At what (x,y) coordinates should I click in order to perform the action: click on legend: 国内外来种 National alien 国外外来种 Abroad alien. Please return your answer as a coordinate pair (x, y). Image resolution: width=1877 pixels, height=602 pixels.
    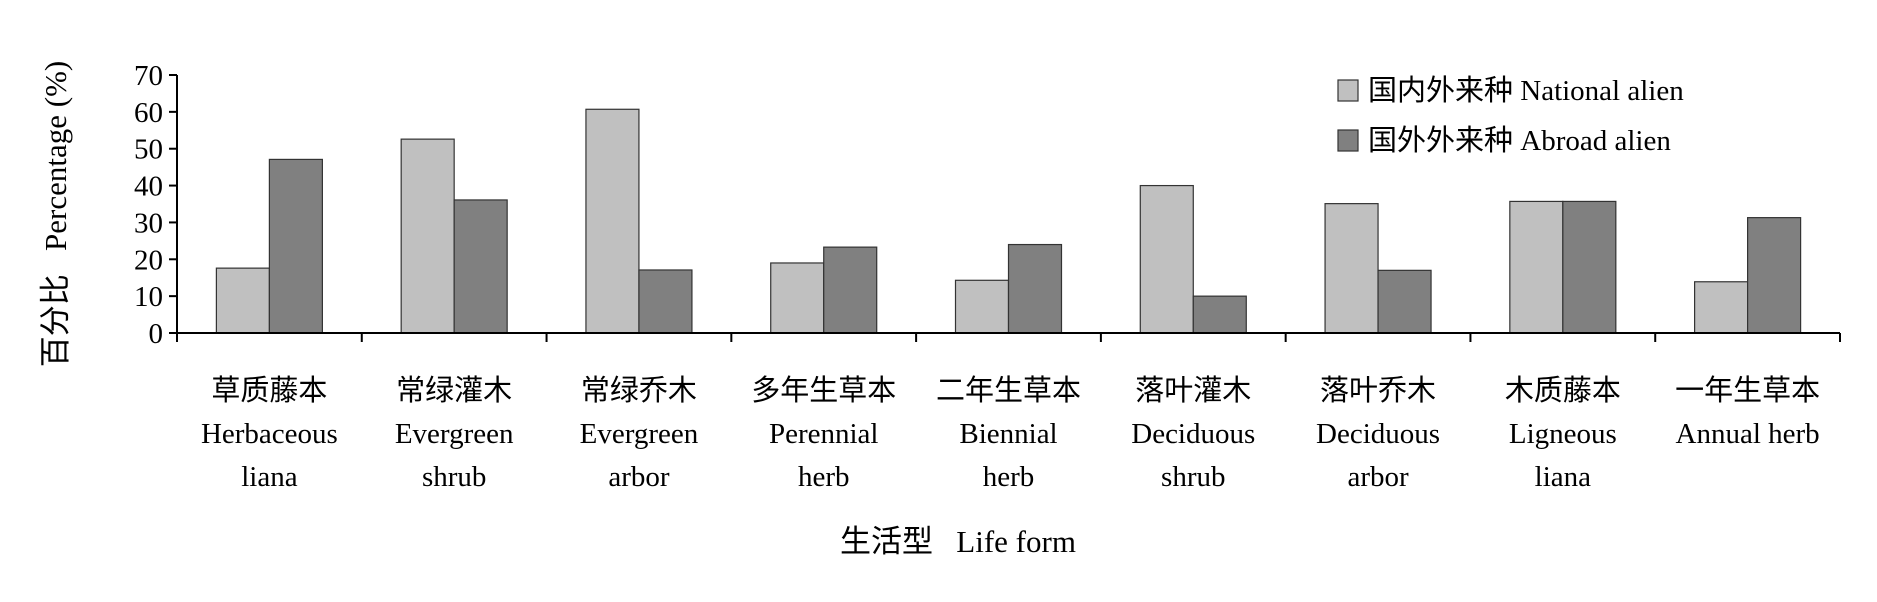
    Looking at the image, I should click on (1510, 115).